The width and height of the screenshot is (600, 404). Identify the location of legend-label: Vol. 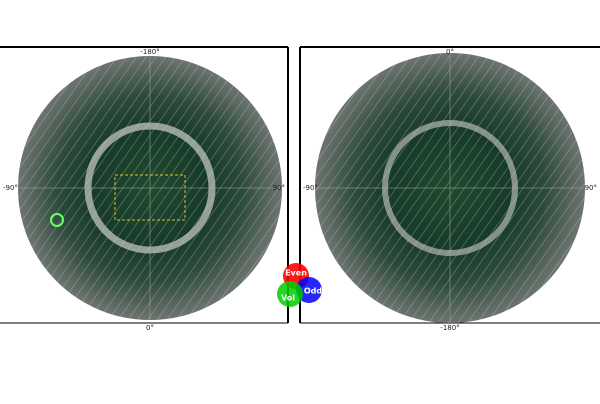
(288, 298).